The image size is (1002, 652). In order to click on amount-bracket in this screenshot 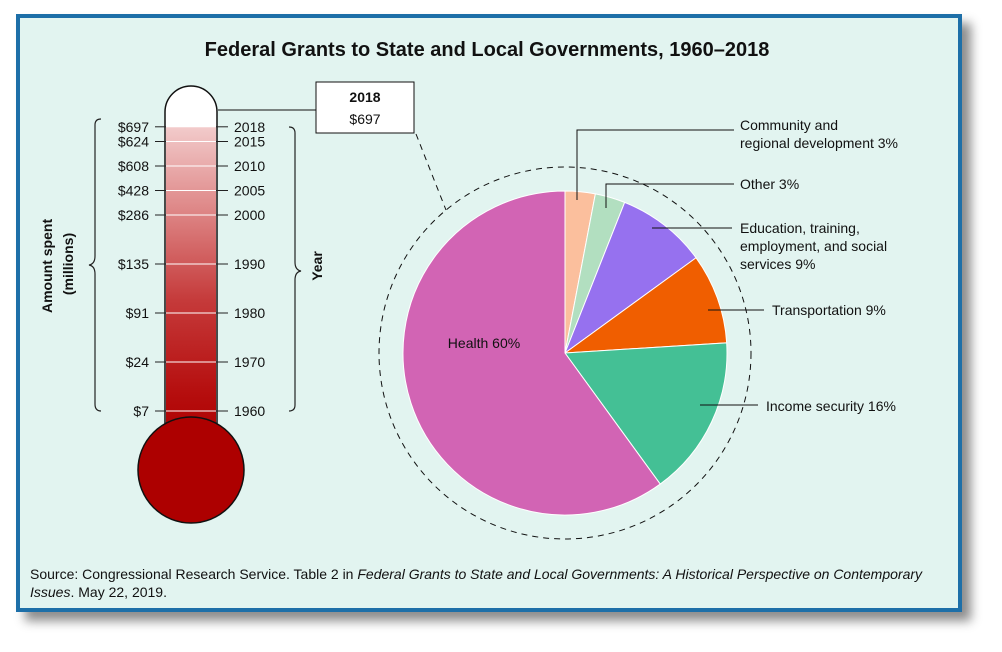, I will do `click(95, 265)`.